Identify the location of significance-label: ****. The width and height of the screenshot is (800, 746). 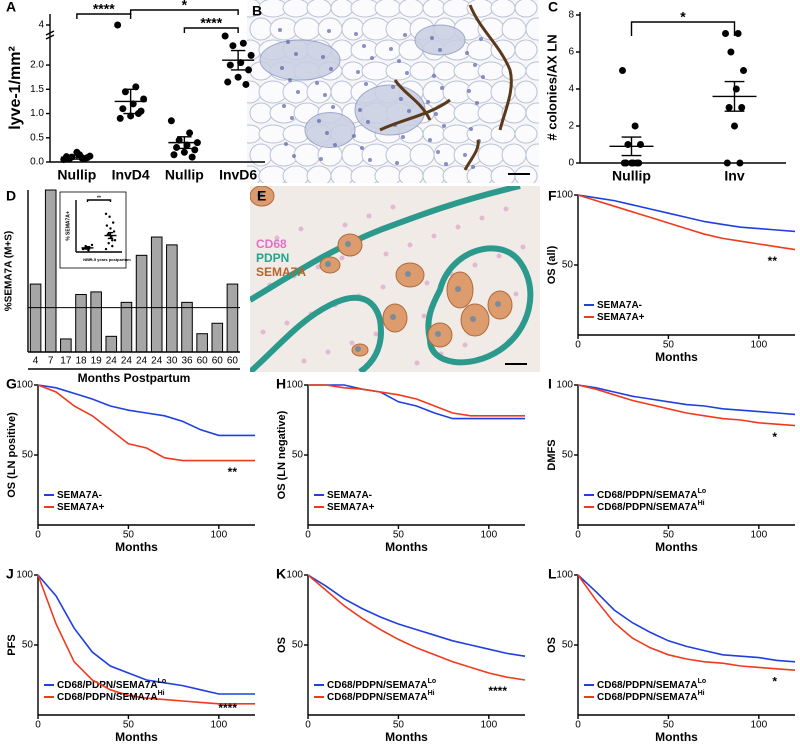
(497, 691).